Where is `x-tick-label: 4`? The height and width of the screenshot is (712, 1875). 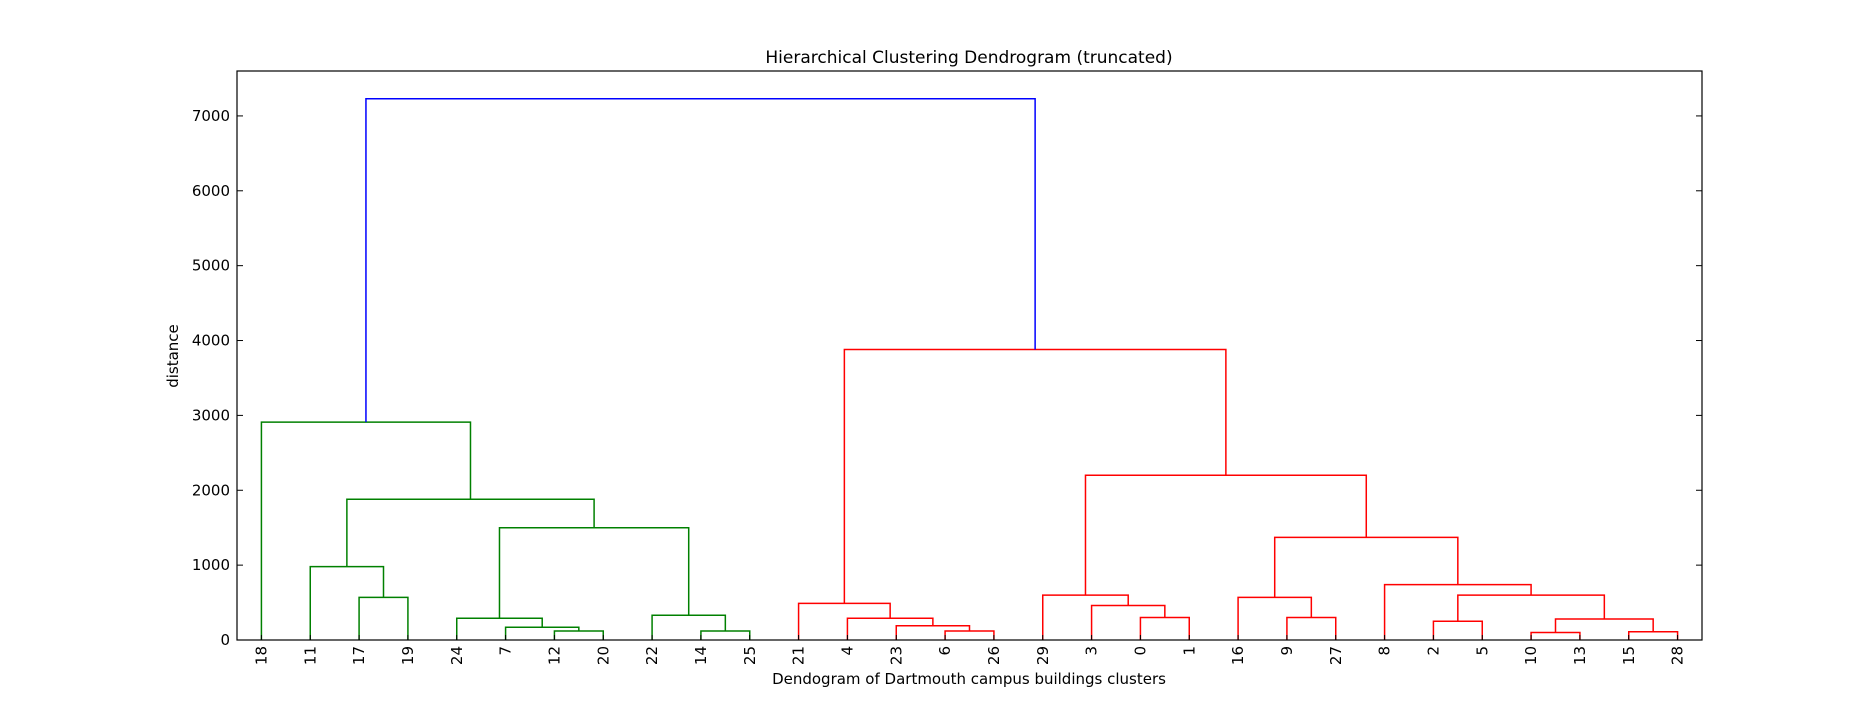 x-tick-label: 4 is located at coordinates (847, 651).